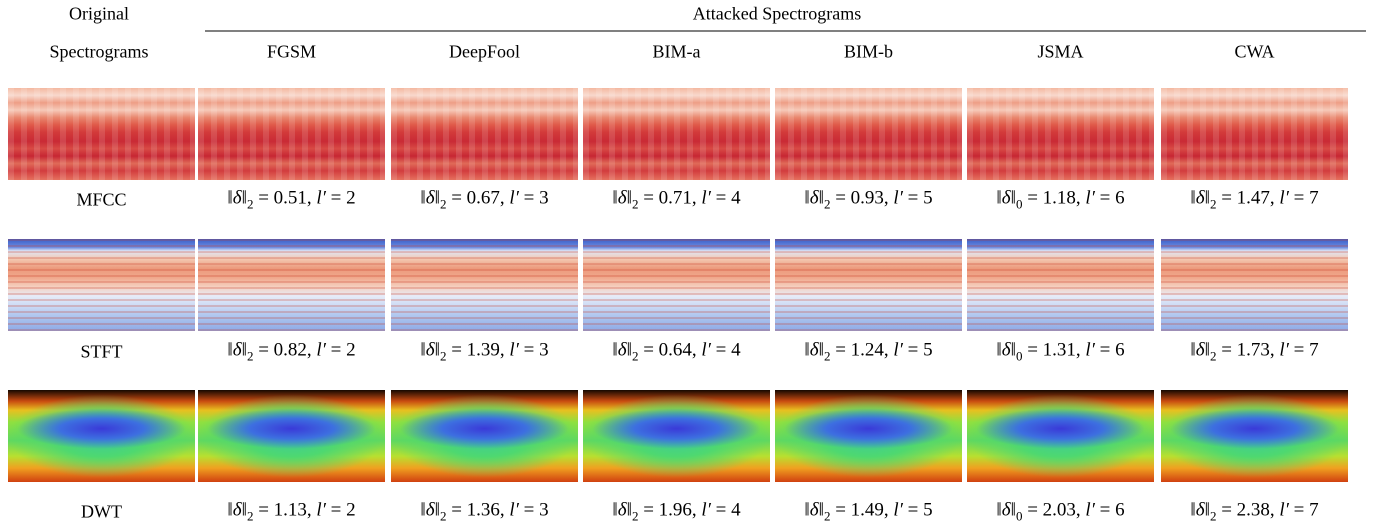 Image resolution: width=1374 pixels, height=531 pixels. I want to click on perturbation-caption: ‖δ‖2 = 1.13, l′ = 2, so click(291, 512).